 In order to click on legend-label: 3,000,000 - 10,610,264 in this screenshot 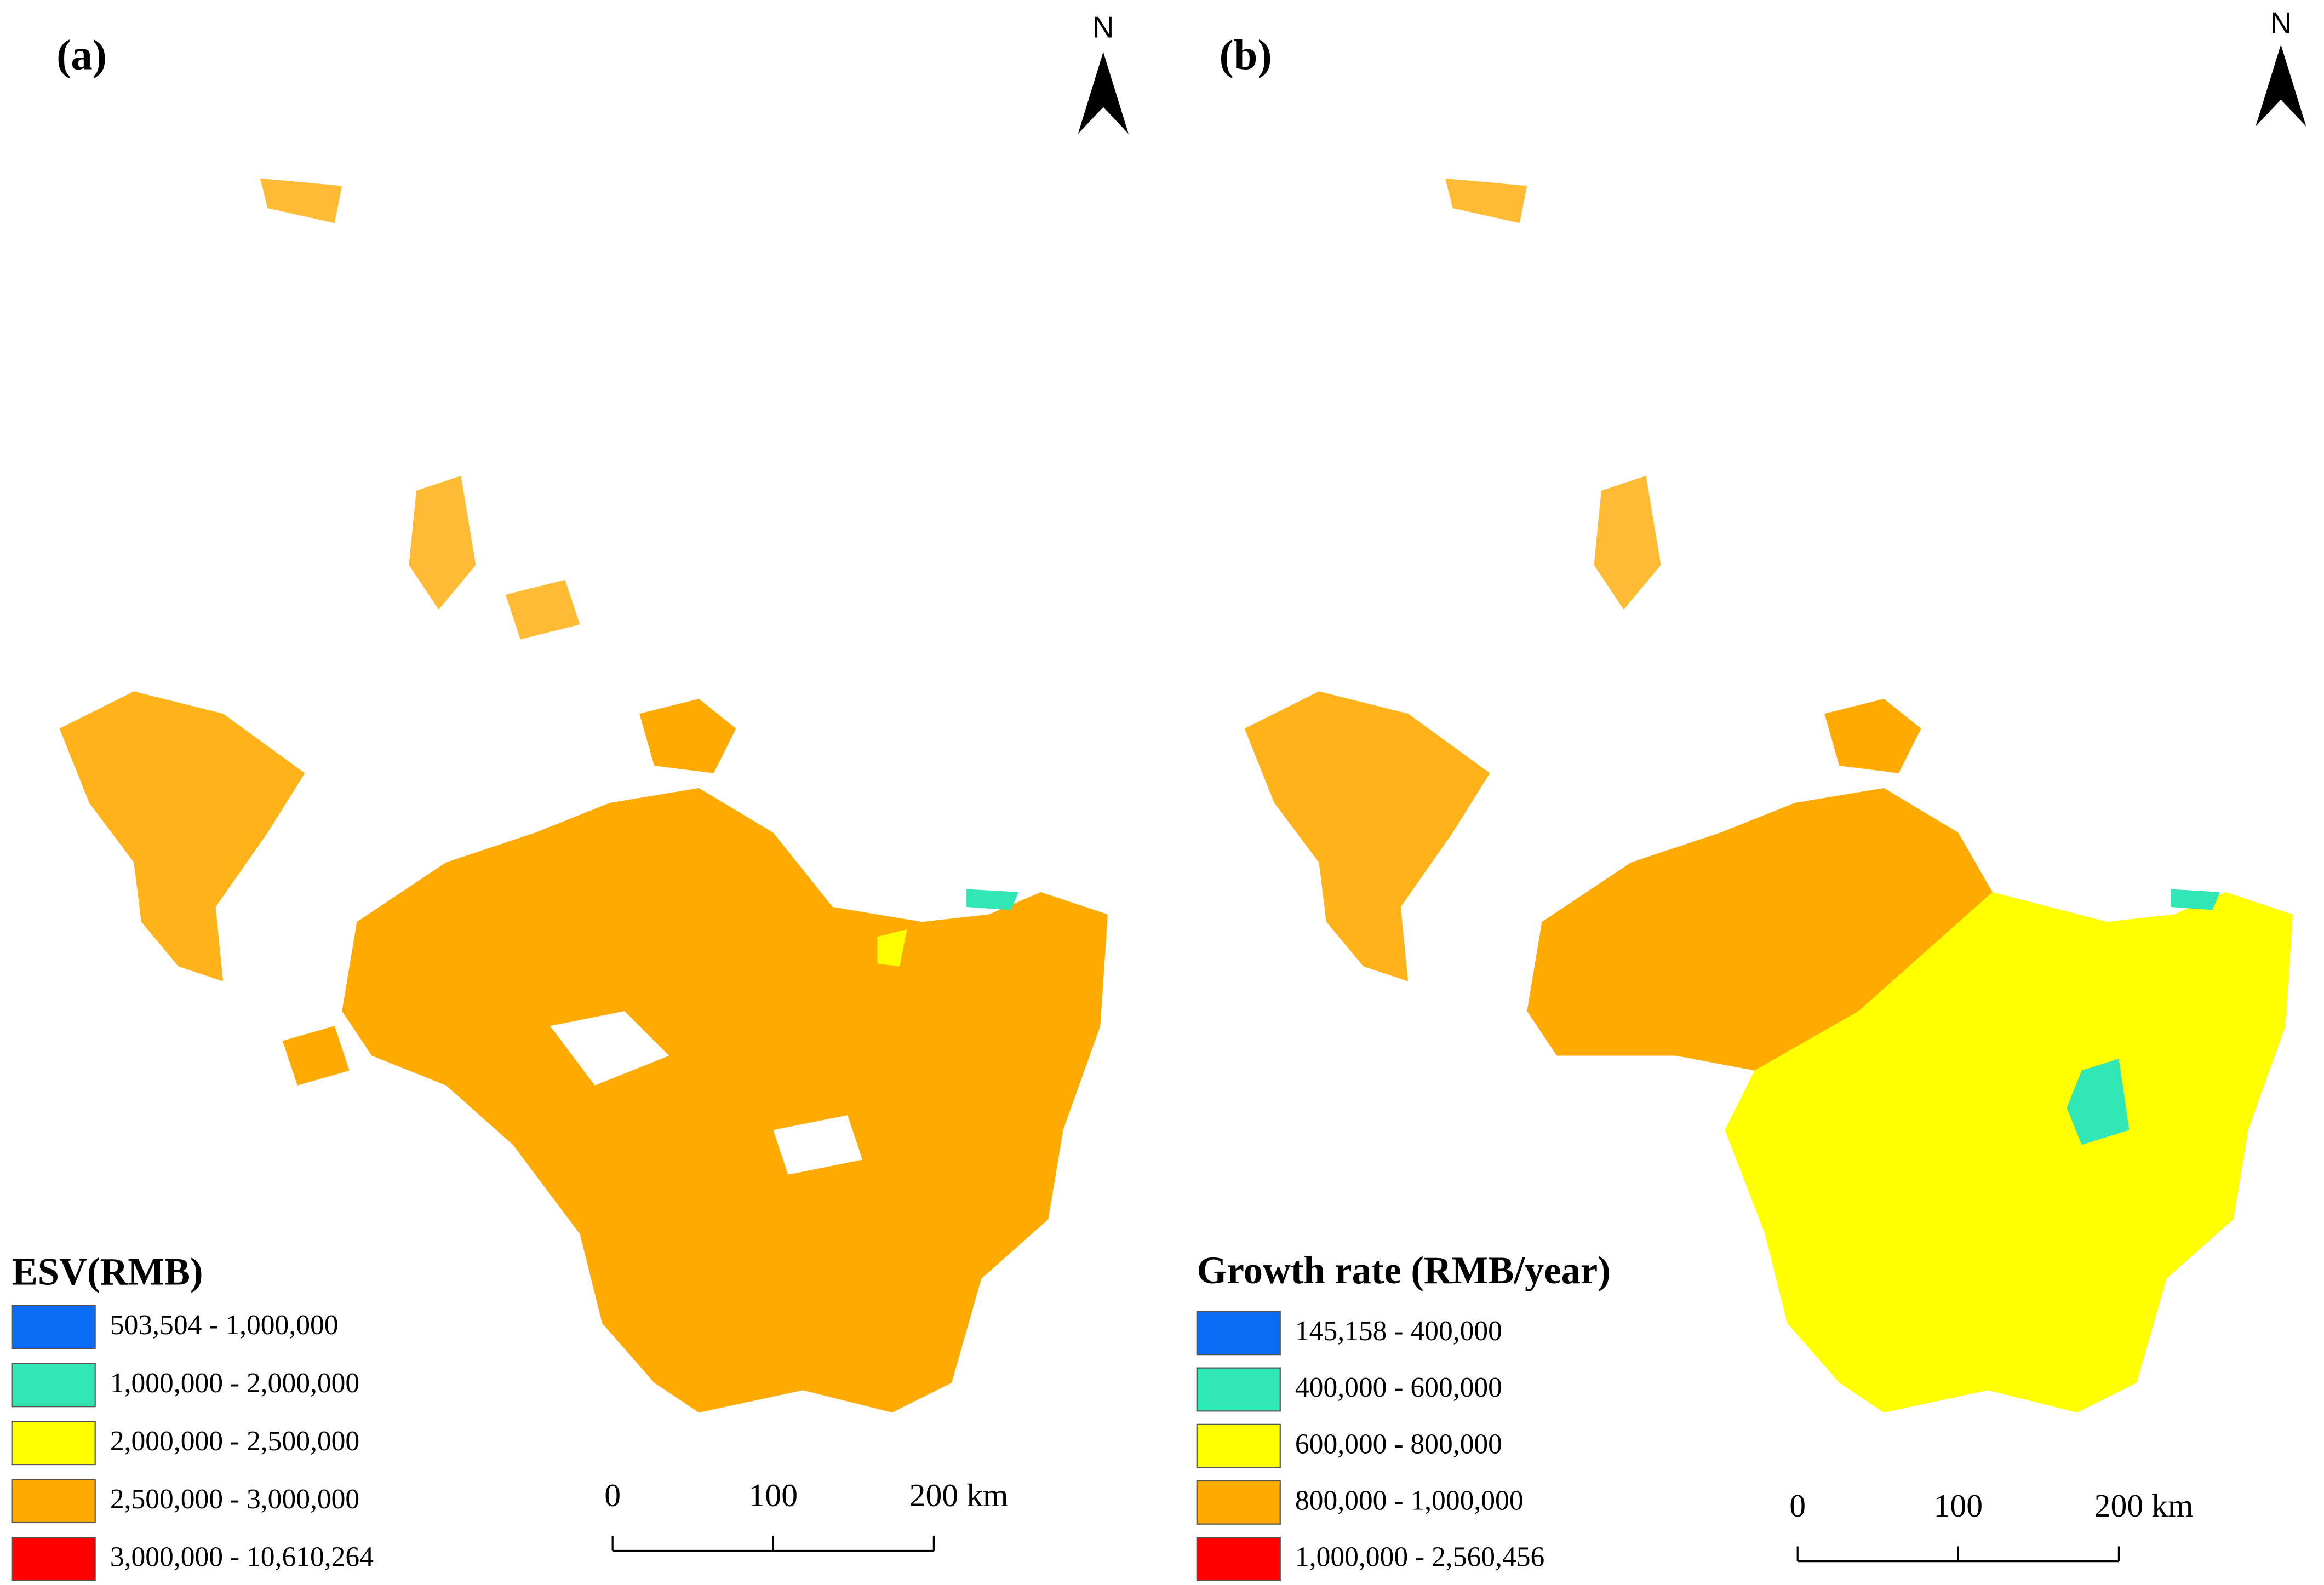, I will do `click(242, 1557)`.